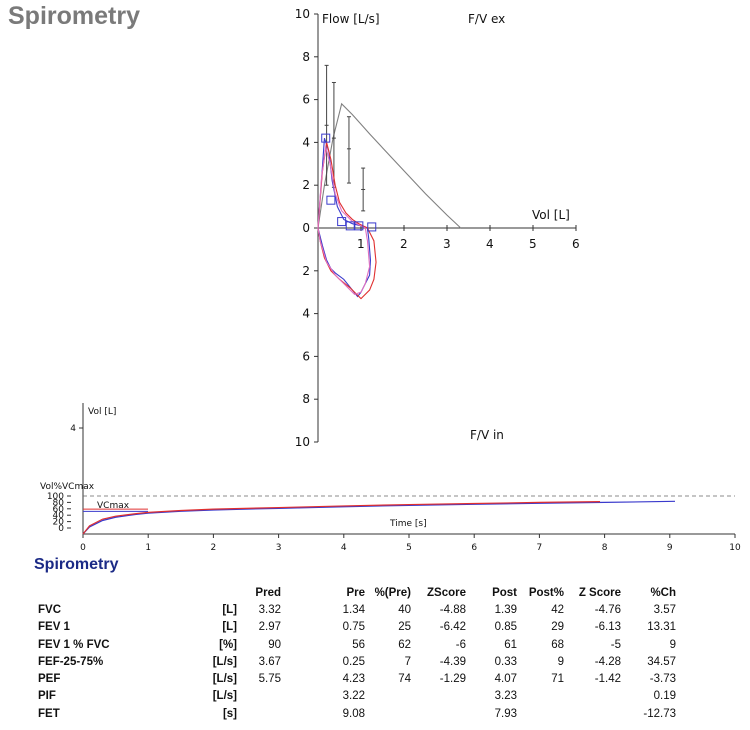  What do you see at coordinates (353, 609) in the screenshot?
I see `table-cell: 1.34` at bounding box center [353, 609].